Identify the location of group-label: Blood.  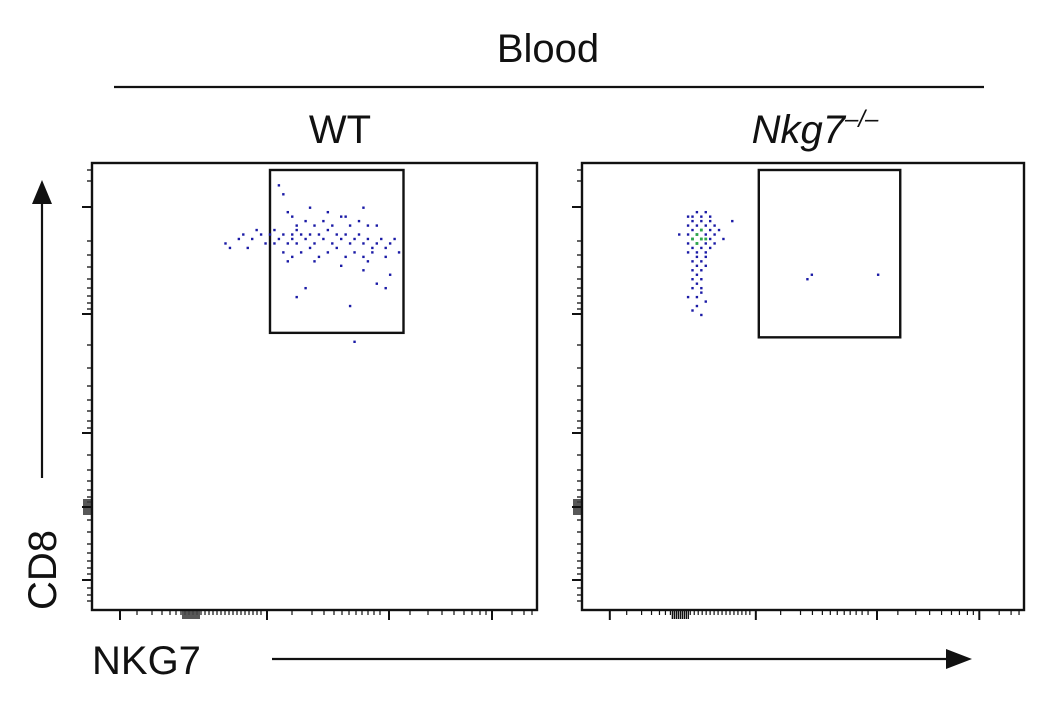
(548, 49).